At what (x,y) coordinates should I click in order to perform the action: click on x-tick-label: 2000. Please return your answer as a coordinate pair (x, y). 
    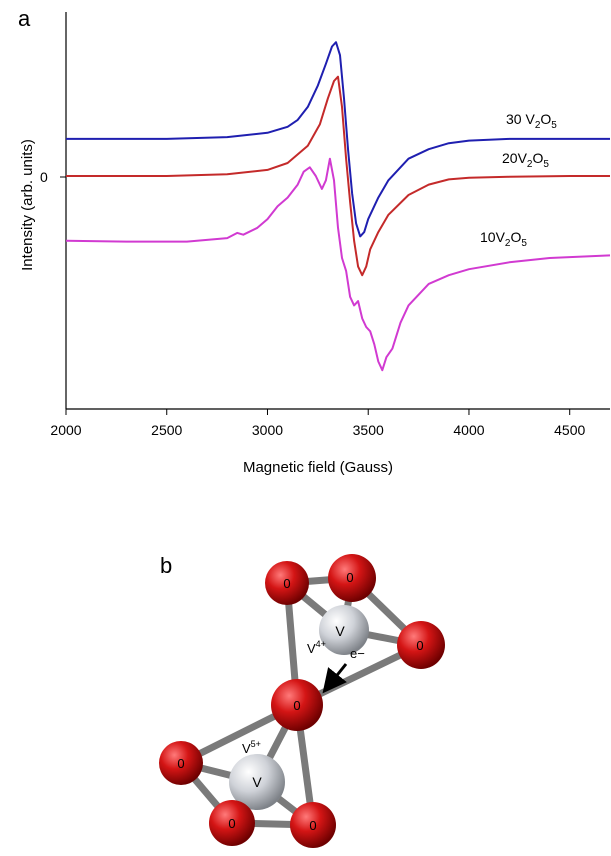
    Looking at the image, I should click on (65, 430).